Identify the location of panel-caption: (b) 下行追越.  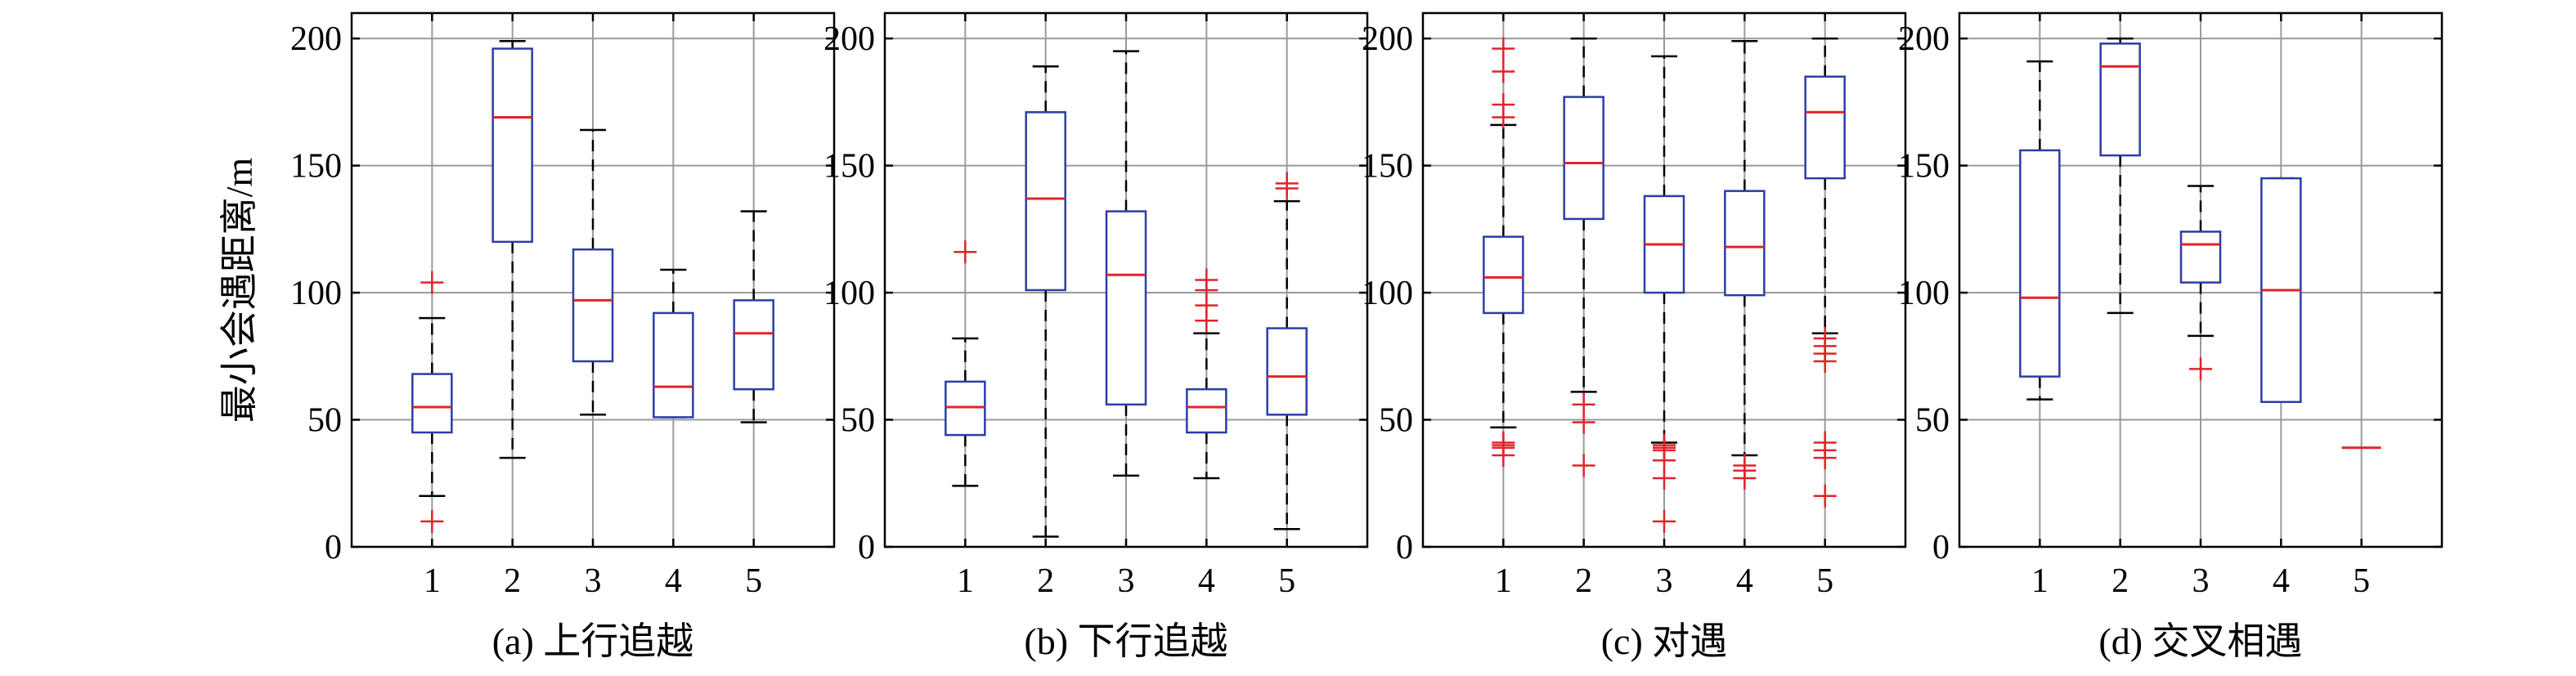
(1125, 641).